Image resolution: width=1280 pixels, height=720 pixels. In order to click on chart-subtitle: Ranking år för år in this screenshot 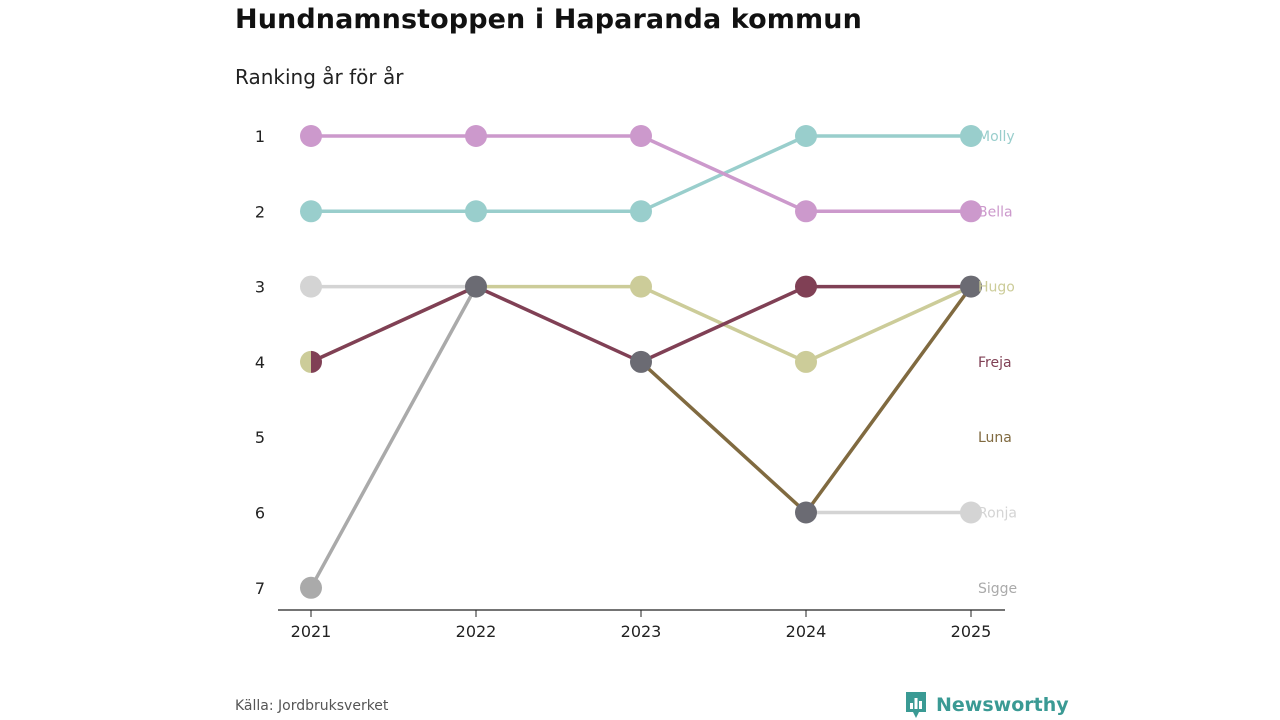, I will do `click(319, 77)`.